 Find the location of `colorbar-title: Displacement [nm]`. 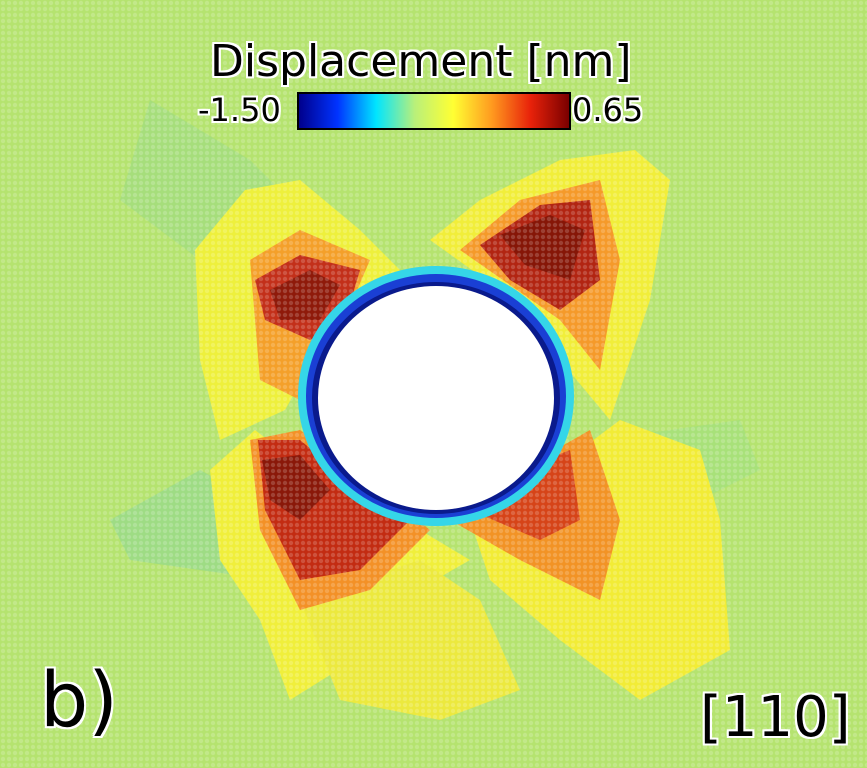

colorbar-title: Displacement [nm] is located at coordinates (421, 61).